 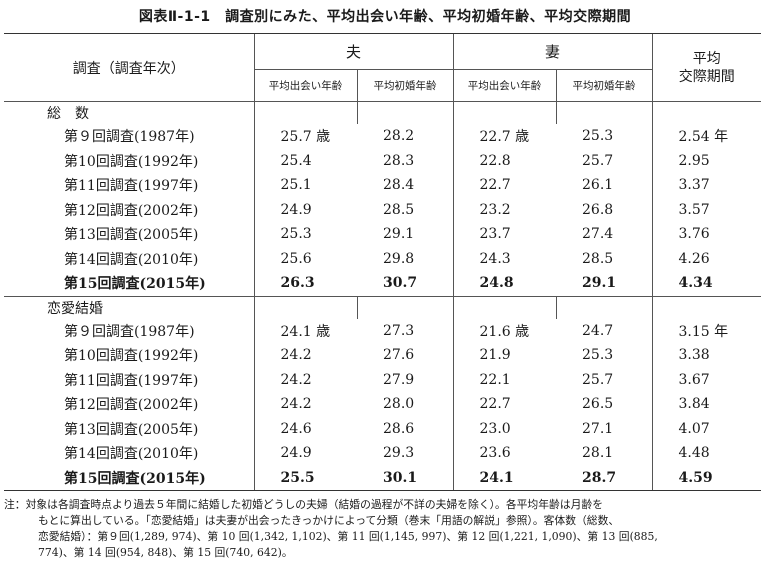 I want to click on wife-marry-age-cell: 26.8, so click(x=598, y=209).